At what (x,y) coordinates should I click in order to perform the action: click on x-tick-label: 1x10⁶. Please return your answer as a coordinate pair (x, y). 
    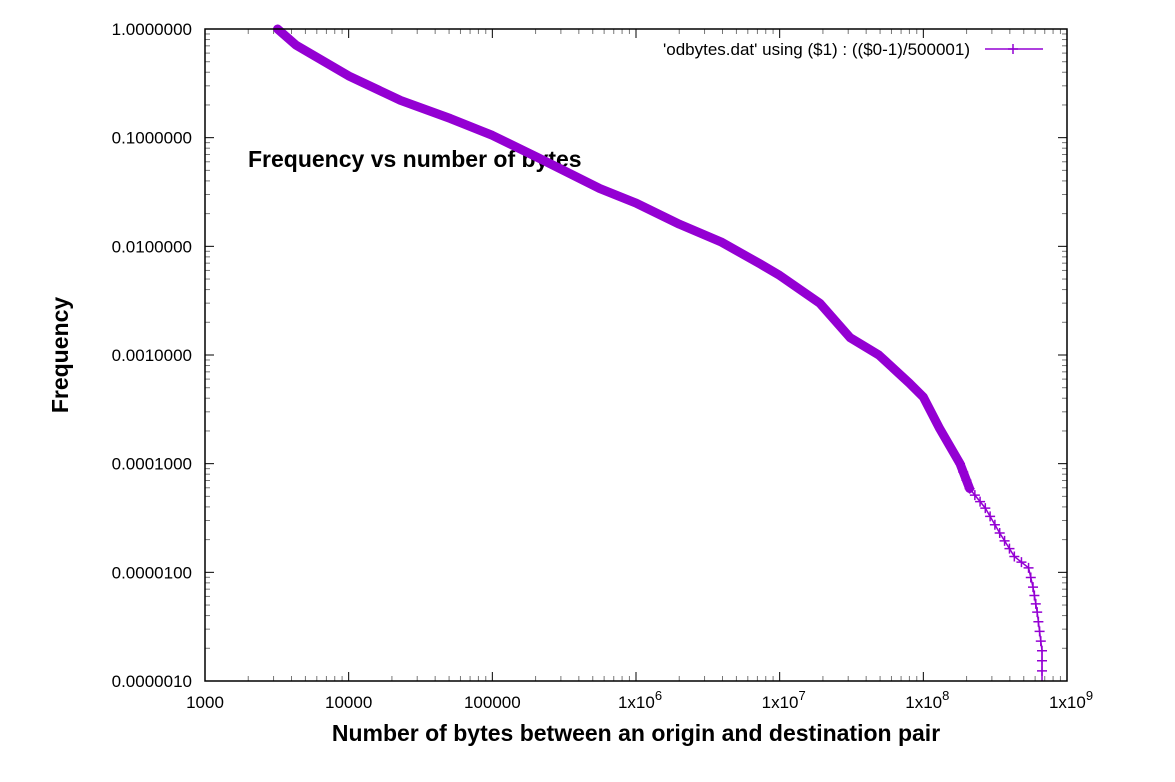
    Looking at the image, I should click on (640, 700).